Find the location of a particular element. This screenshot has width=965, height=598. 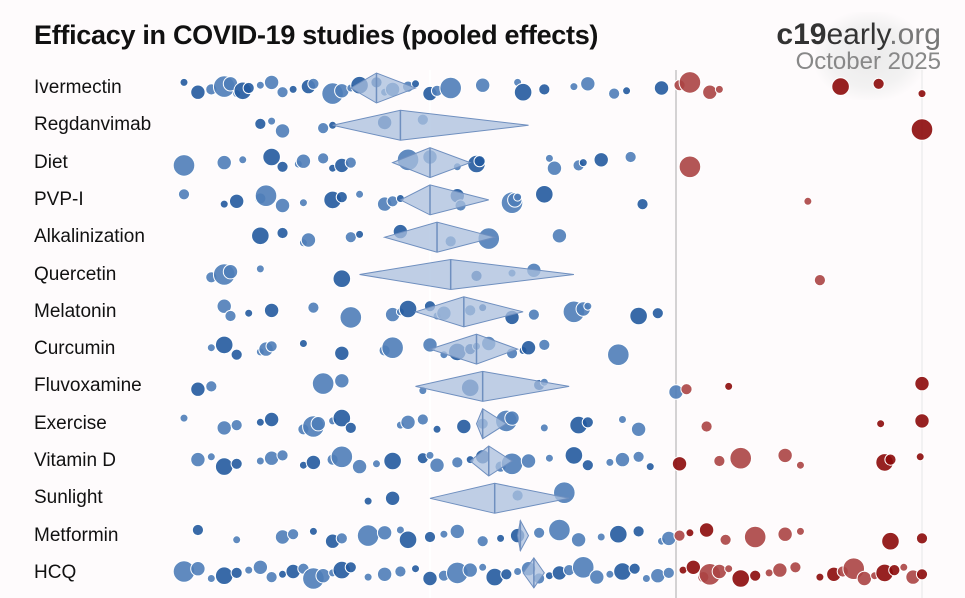

brand-logo: c19early.org October 2025 is located at coordinates (858, 47).